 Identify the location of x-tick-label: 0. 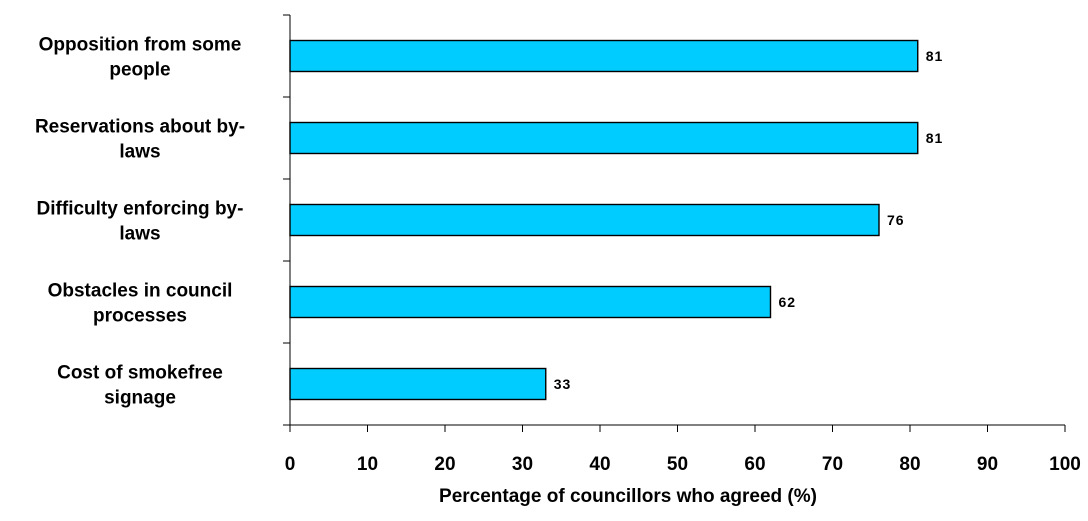
(290, 464).